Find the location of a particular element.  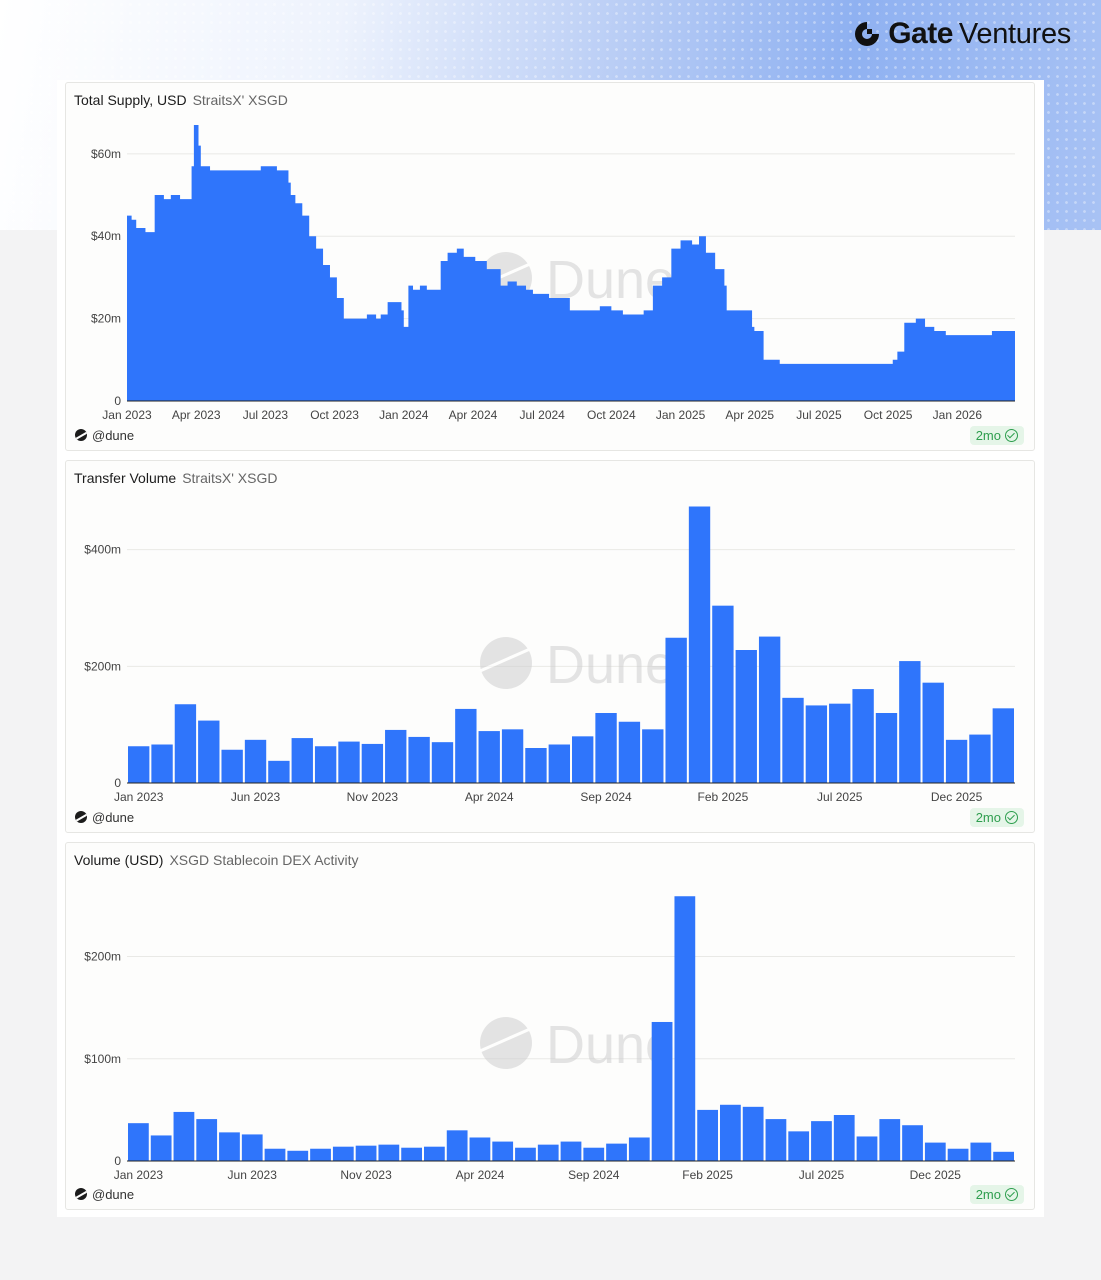

x-tick-label: Jul 2025 is located at coordinates (840, 797).